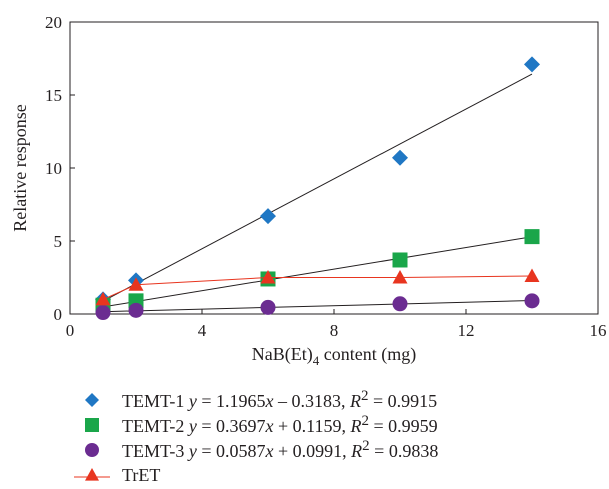 This screenshot has width=609, height=489. What do you see at coordinates (70, 330) in the screenshot?
I see `x-tick-label: 0` at bounding box center [70, 330].